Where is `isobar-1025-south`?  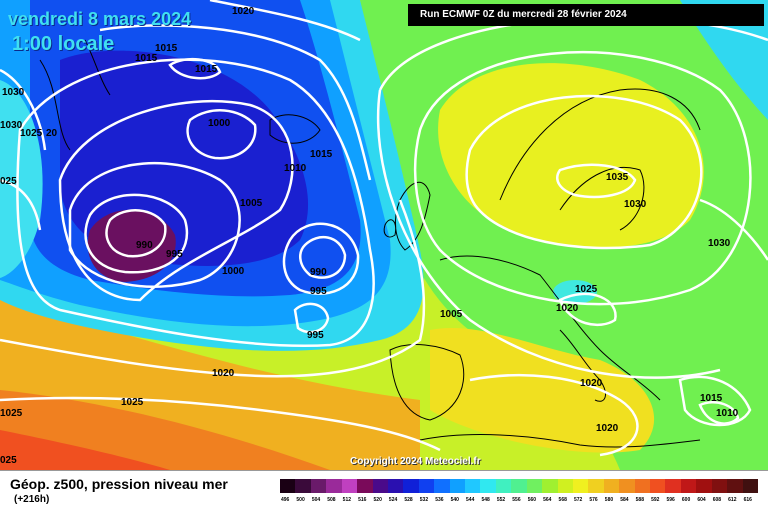
isobar-1025-south is located at coordinates (220, 424).